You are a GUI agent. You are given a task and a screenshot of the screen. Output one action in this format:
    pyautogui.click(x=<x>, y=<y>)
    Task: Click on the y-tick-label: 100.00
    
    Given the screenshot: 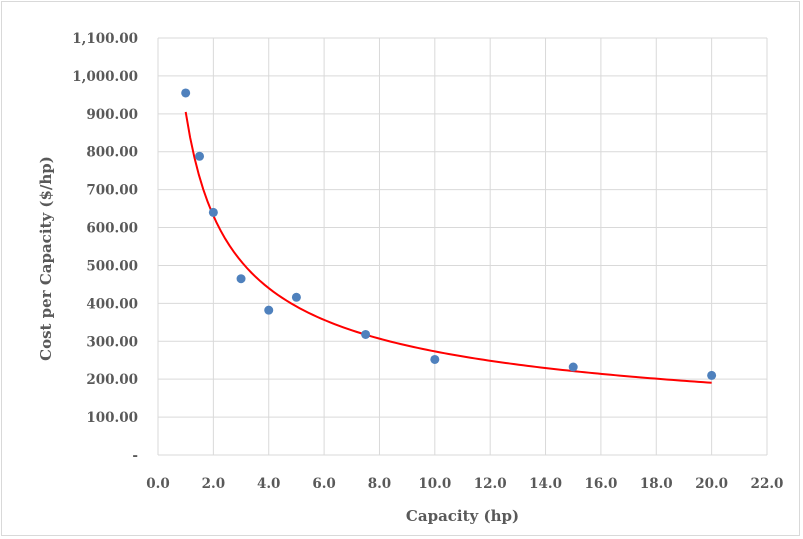 What is the action you would take?
    pyautogui.click(x=112, y=418)
    